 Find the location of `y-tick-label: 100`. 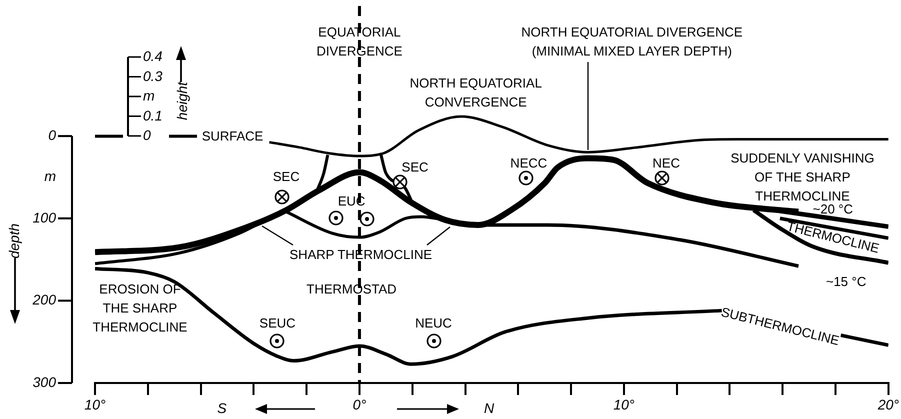

y-tick-label: 100 is located at coordinates (44, 217).